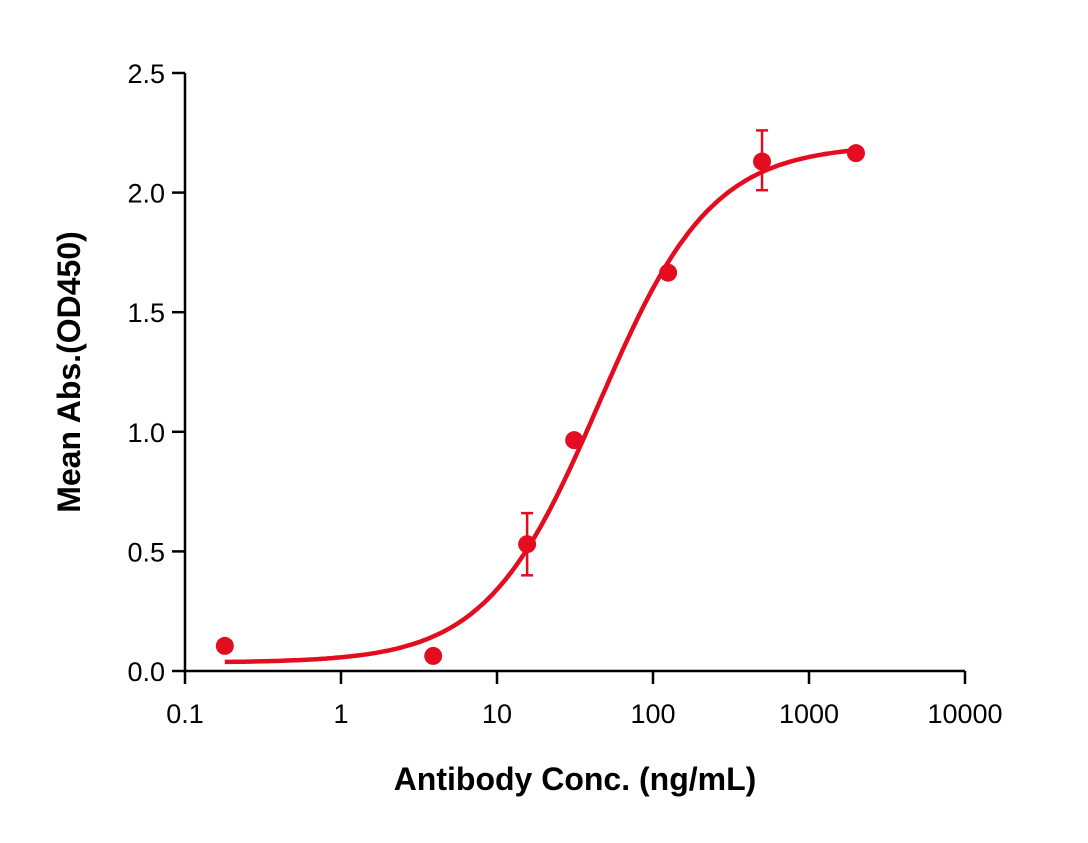 This screenshot has height=843, width=1088. What do you see at coordinates (964, 714) in the screenshot?
I see `x-tick-label: 10000` at bounding box center [964, 714].